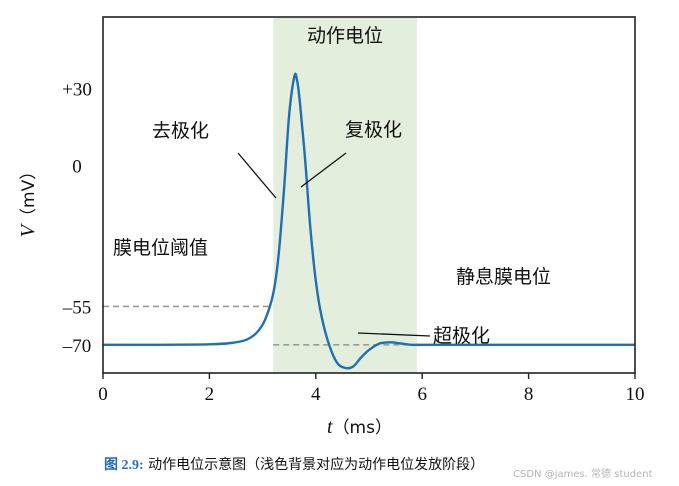  What do you see at coordinates (103, 394) in the screenshot?
I see `x-tick-label: 0` at bounding box center [103, 394].